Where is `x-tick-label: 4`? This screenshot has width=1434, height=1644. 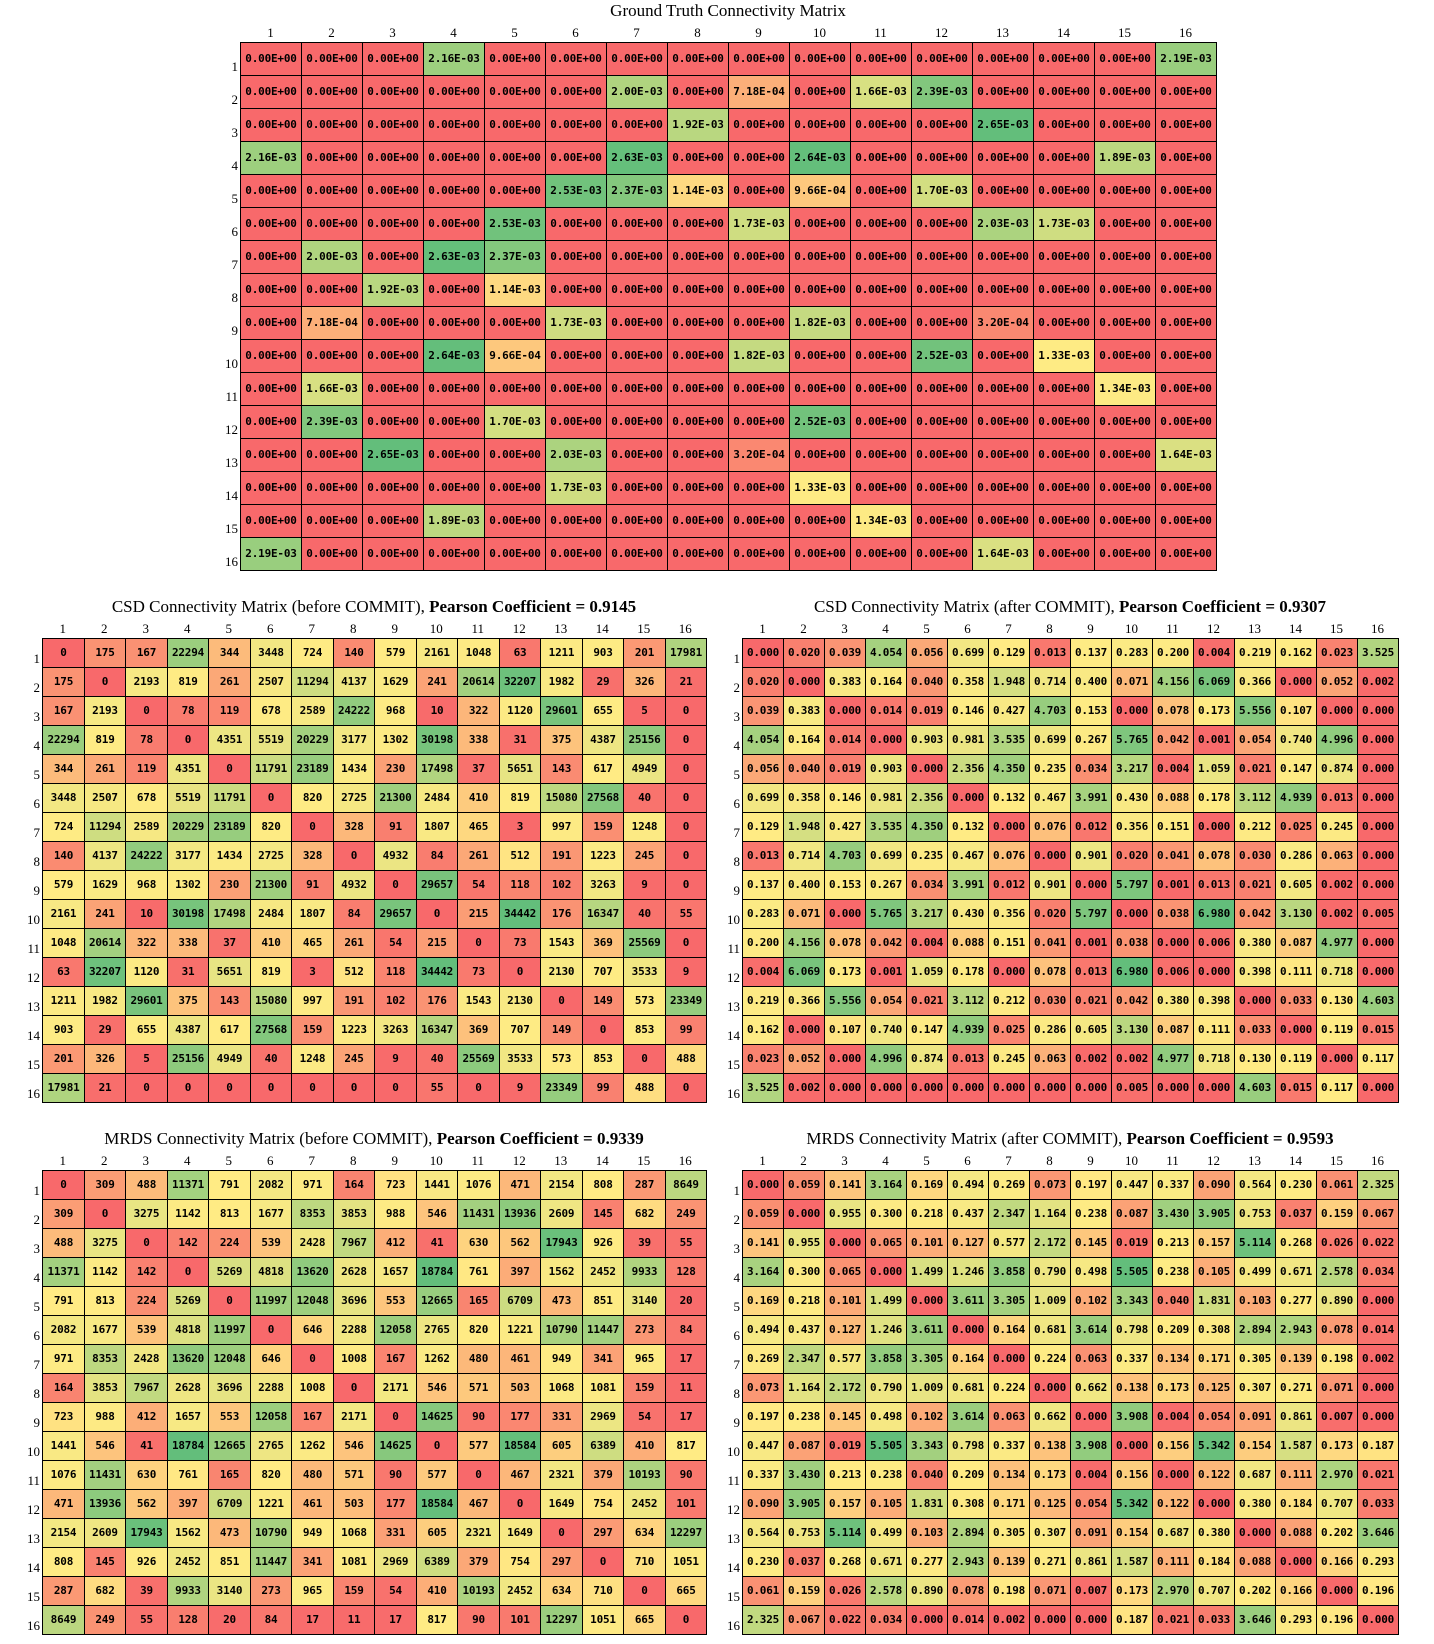
x-tick-label: 4 is located at coordinates (453, 32).